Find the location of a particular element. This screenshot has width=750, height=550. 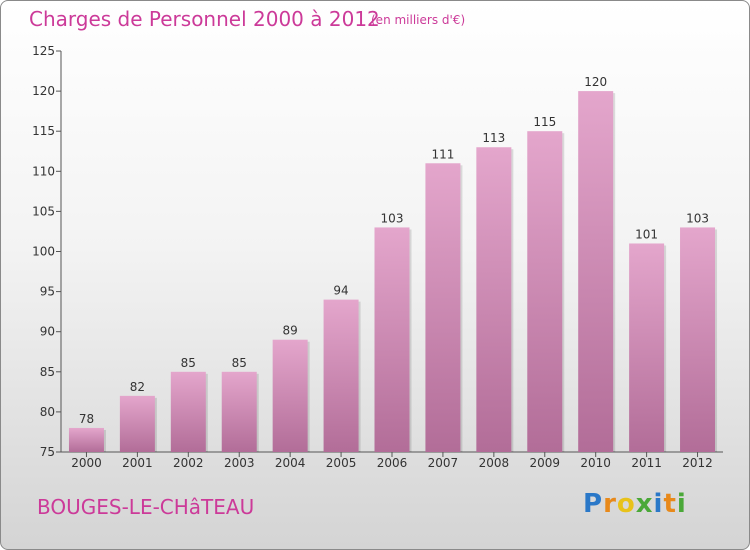

logo-letter: r is located at coordinates (610, 504).